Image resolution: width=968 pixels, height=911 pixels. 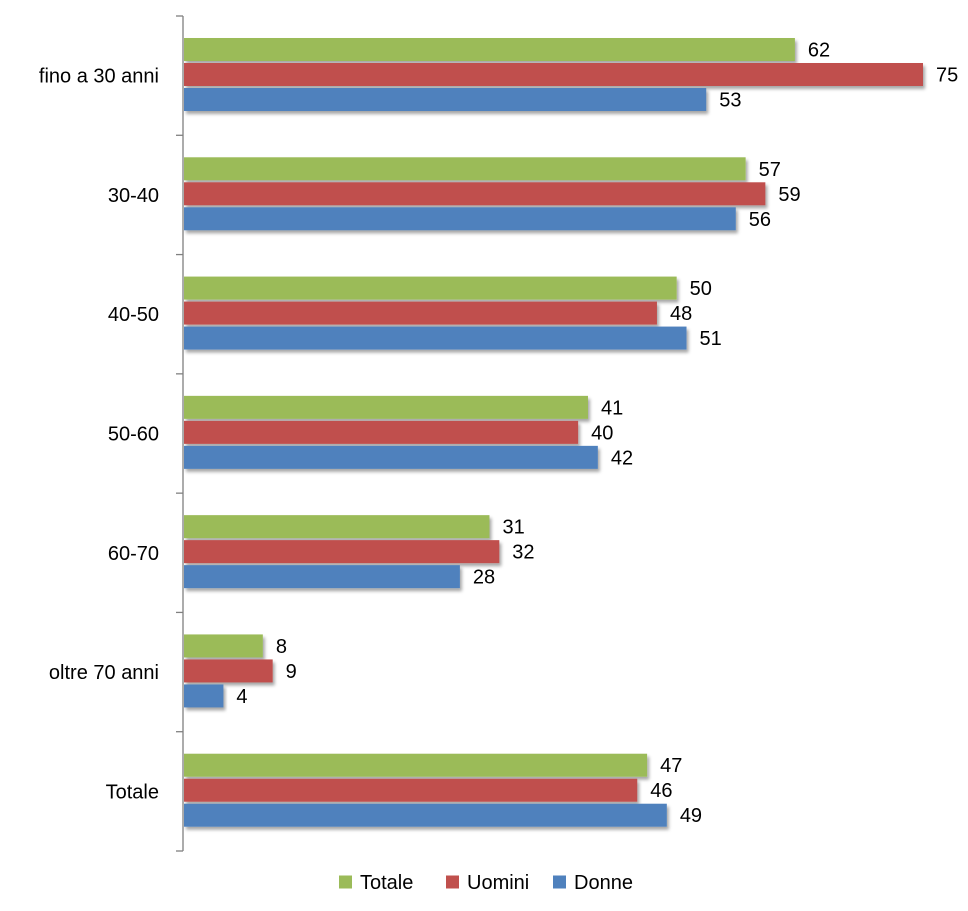 What do you see at coordinates (553, 74) in the screenshot?
I see `bar-uomini-fino-a-30-anni` at bounding box center [553, 74].